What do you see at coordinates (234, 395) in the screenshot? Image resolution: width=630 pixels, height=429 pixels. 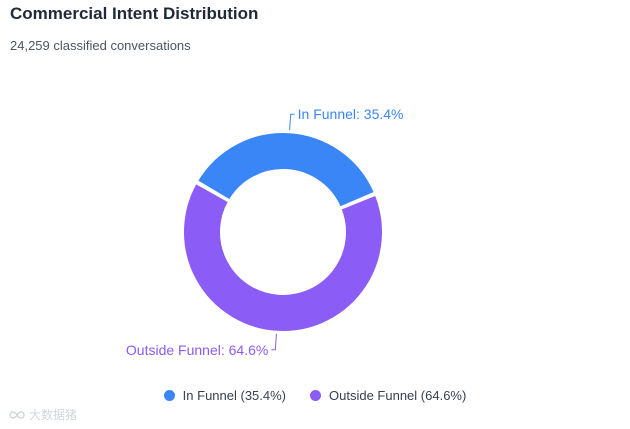 I see `legend-label-in-funnel: In Funnel (35.4%)` at bounding box center [234, 395].